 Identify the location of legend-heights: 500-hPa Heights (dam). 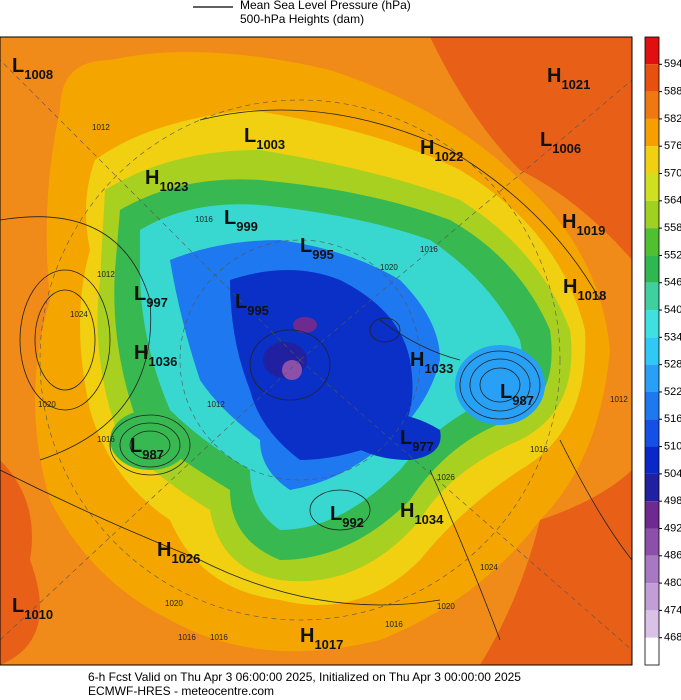
(302, 19).